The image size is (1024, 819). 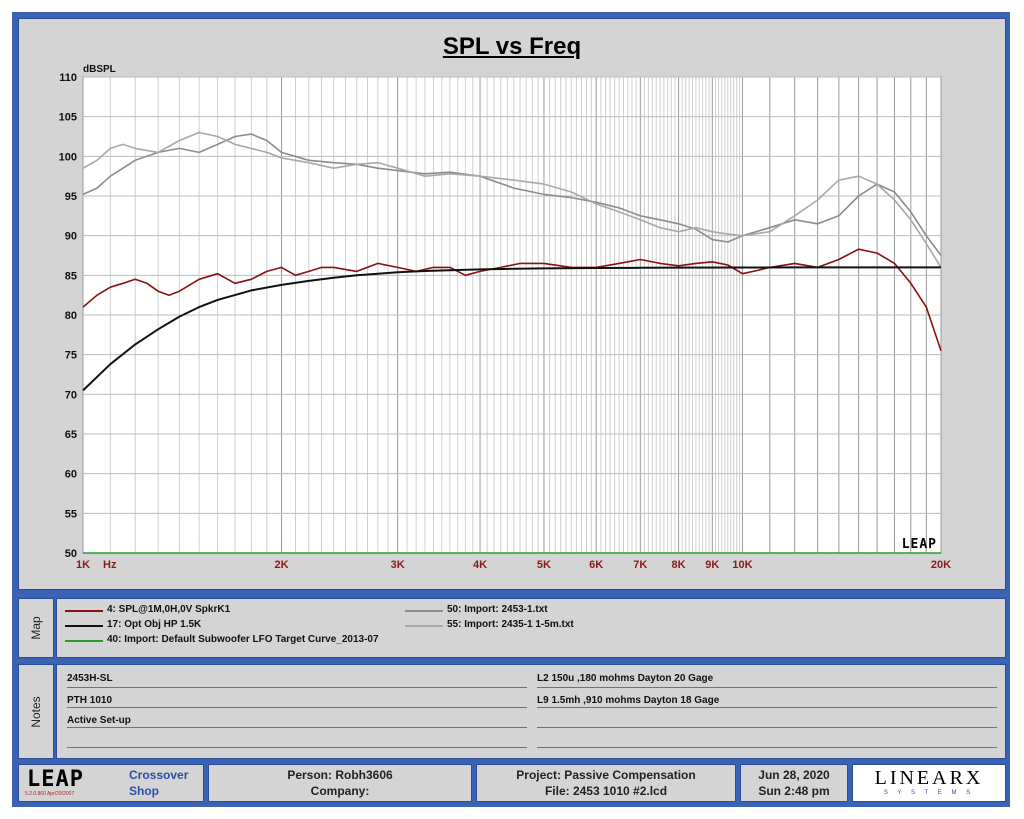 I want to click on y-axis-label: dBSPL, so click(x=99, y=69).